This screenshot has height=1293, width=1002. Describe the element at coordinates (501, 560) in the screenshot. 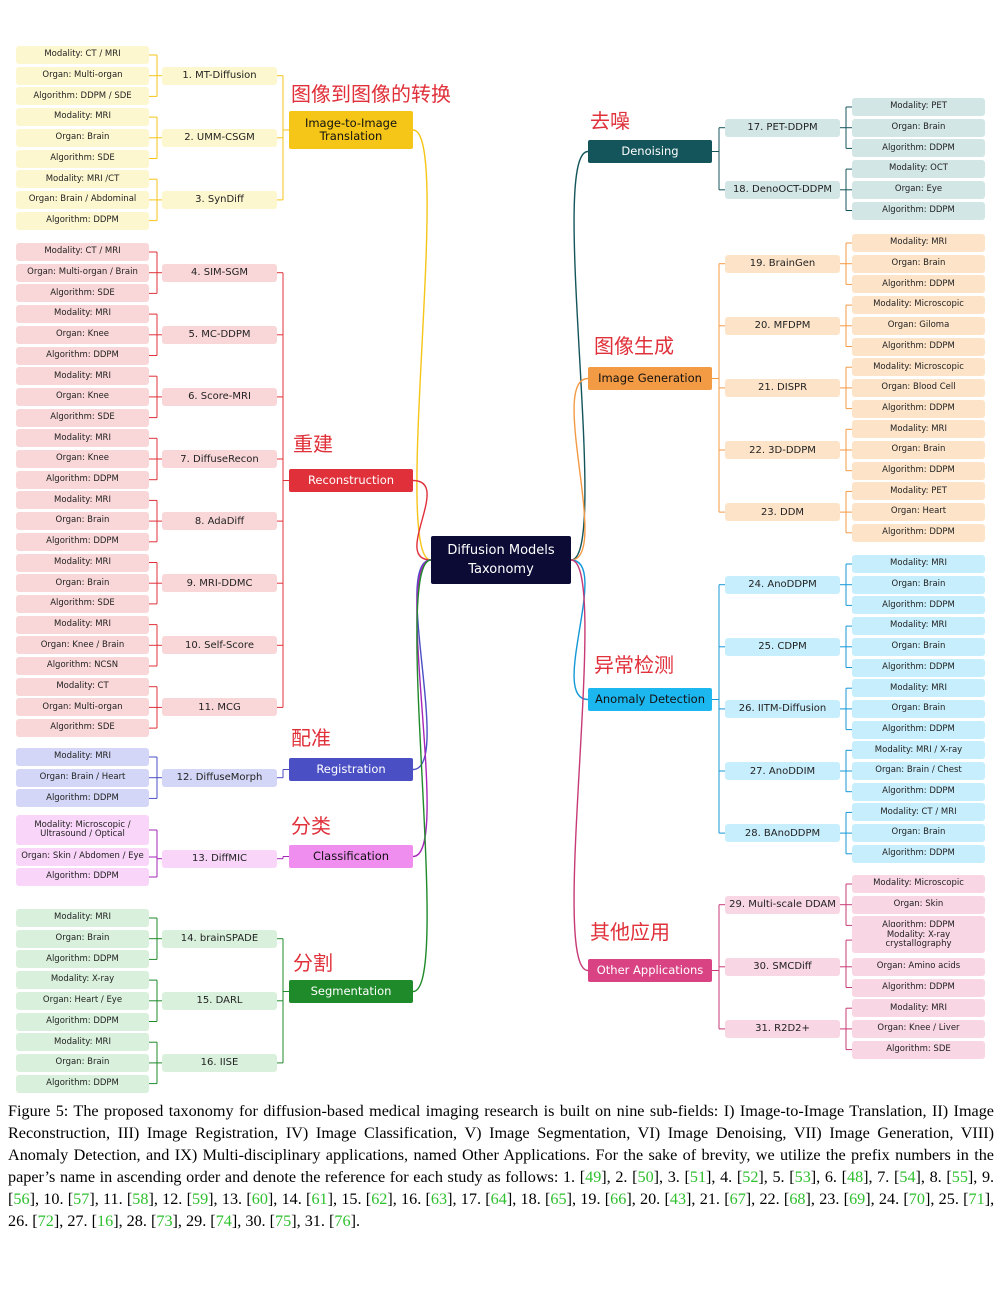

I see `root-node: Diffusion Models Taxonomy` at that location.